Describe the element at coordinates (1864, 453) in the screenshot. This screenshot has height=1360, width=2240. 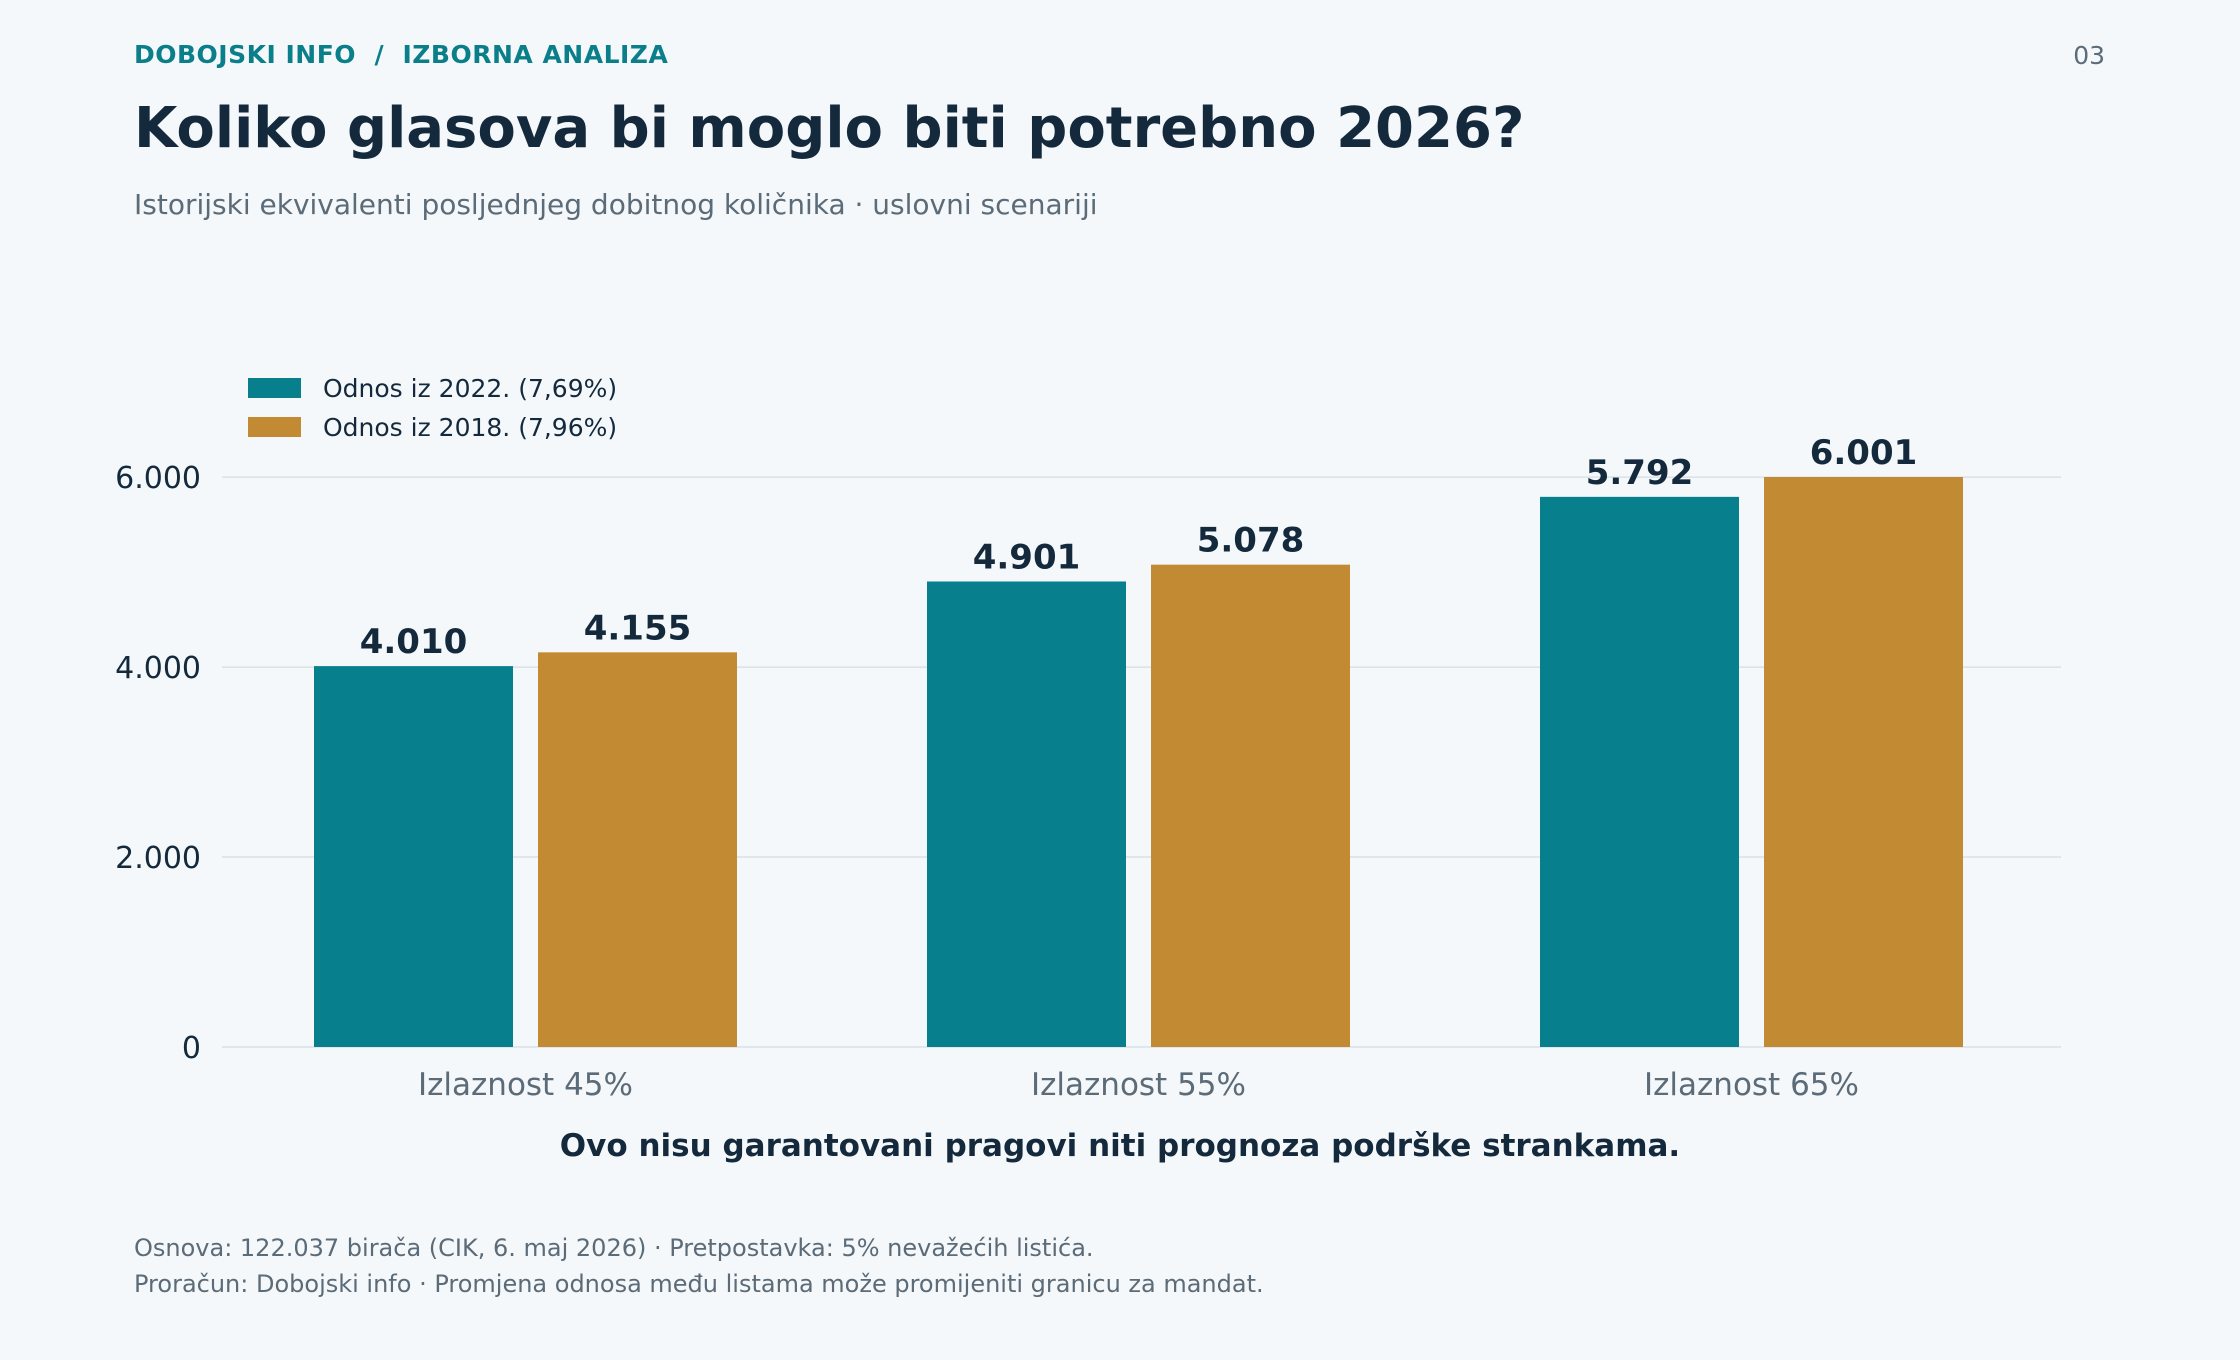
I see `bar-value-label: 6.001` at that location.